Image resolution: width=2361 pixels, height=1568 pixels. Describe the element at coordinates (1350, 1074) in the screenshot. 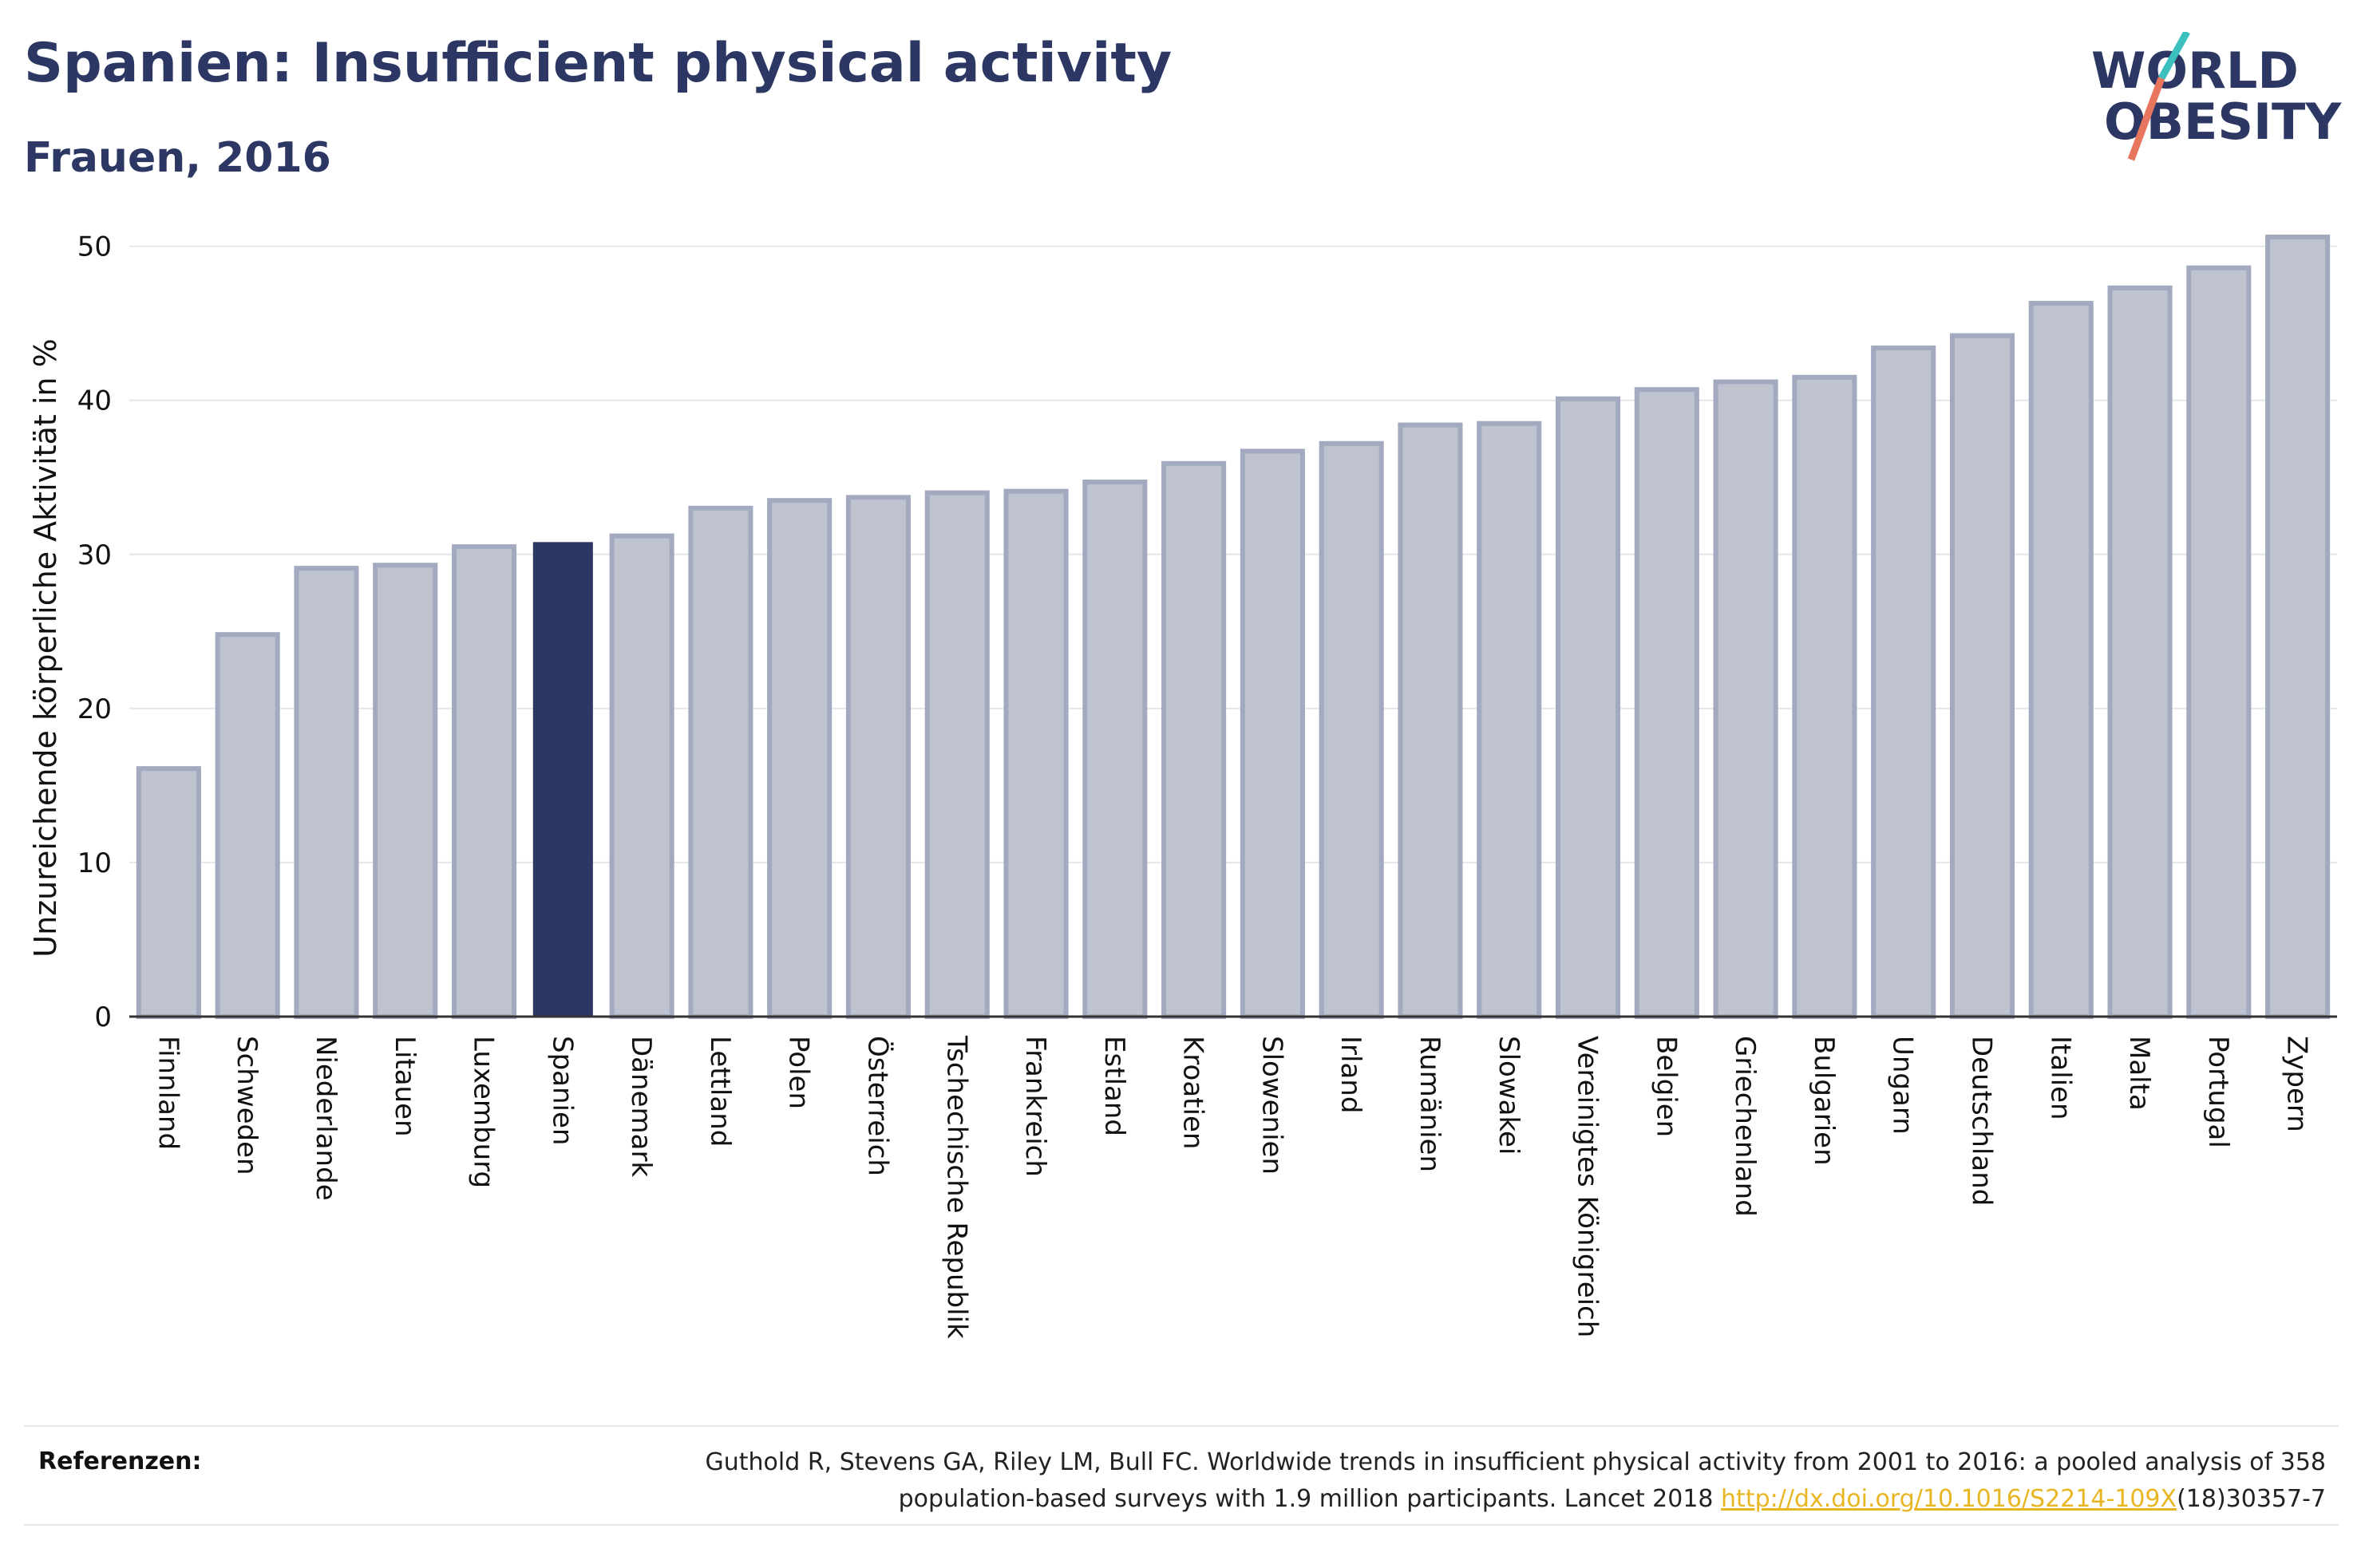

I see `x-tick-label: Irland` at that location.